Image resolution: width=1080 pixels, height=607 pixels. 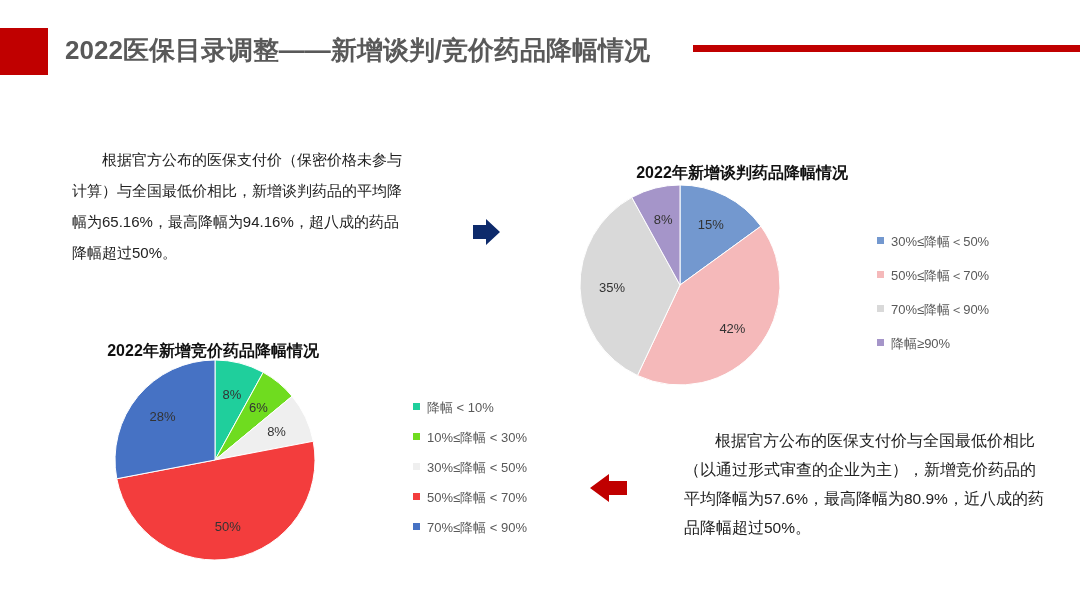 I want to click on chart-title: 2022年新增竞价药品降幅情况, so click(x=213, y=350).